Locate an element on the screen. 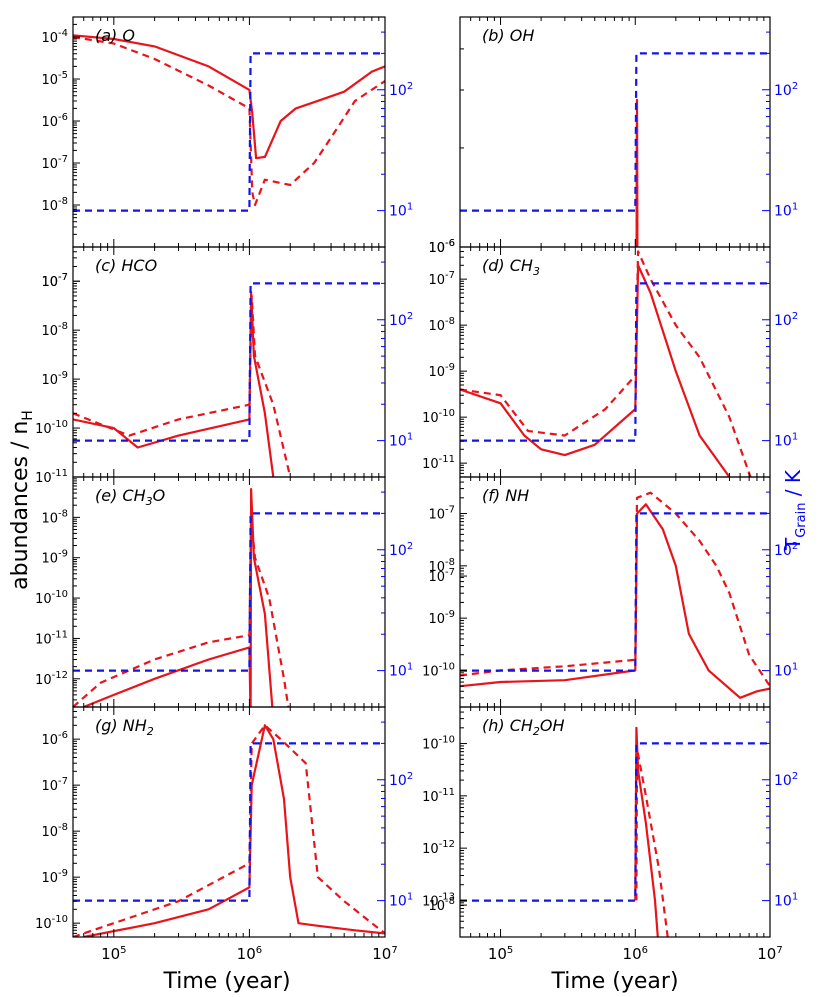  panel-1: 10⁻⁸ 10⁻⁷ 10⁻⁶ 10⁻⁵ 10⁻⁴ 101 102 (a) O is located at coordinates (227, 132).